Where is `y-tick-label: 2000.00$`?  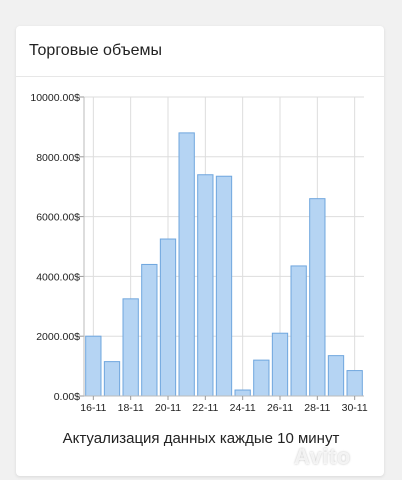
y-tick-label: 2000.00$ is located at coordinates (58, 337).